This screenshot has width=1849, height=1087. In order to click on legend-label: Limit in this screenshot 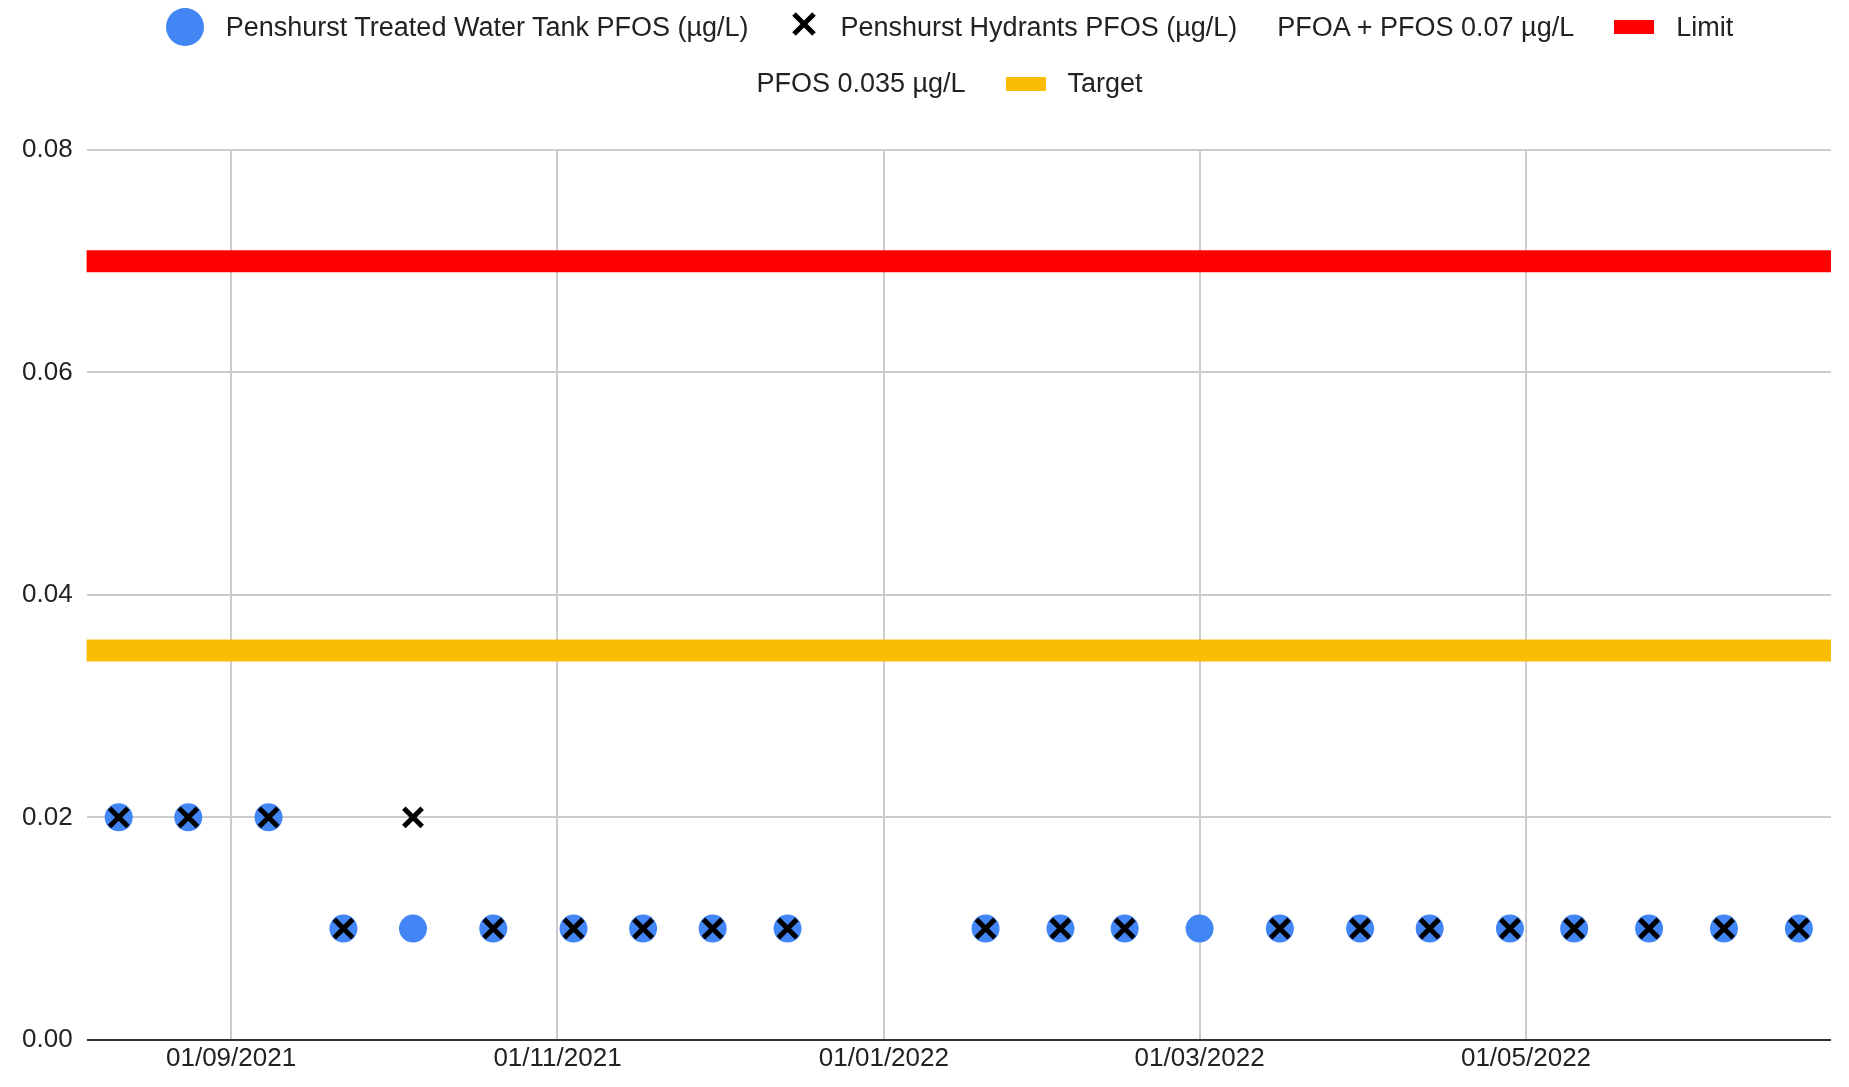, I will do `click(1705, 27)`.